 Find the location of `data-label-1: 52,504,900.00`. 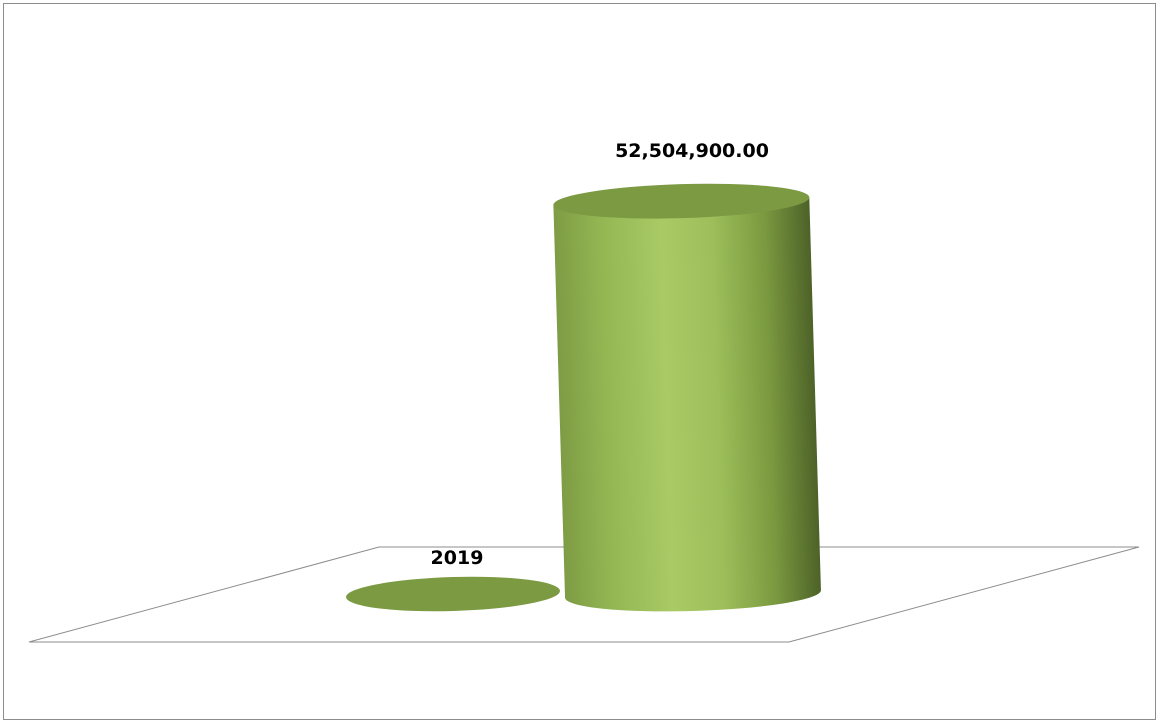

data-label-1: 52,504,900.00 is located at coordinates (692, 151).